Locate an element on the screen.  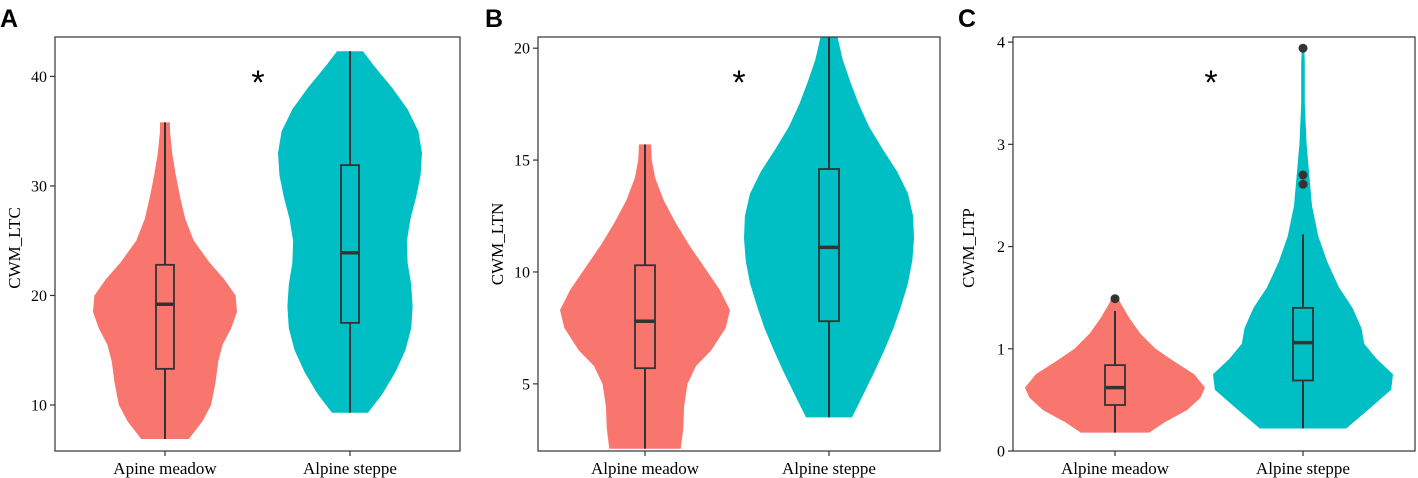
y-tick-label: 3 is located at coordinates (1001, 145).